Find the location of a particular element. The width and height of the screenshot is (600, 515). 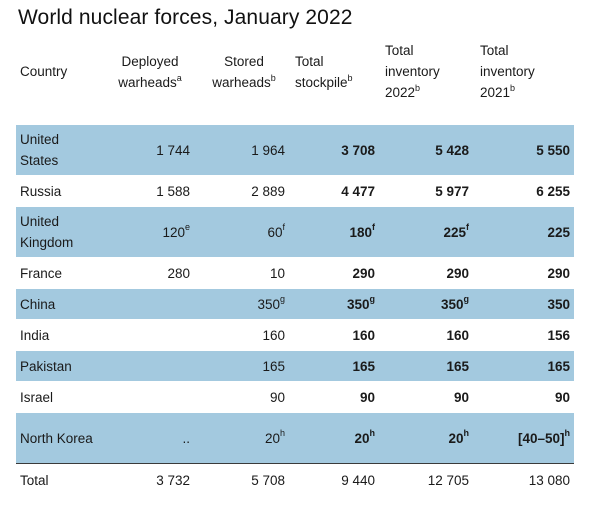

cell-deployed: 120e is located at coordinates (146, 232).